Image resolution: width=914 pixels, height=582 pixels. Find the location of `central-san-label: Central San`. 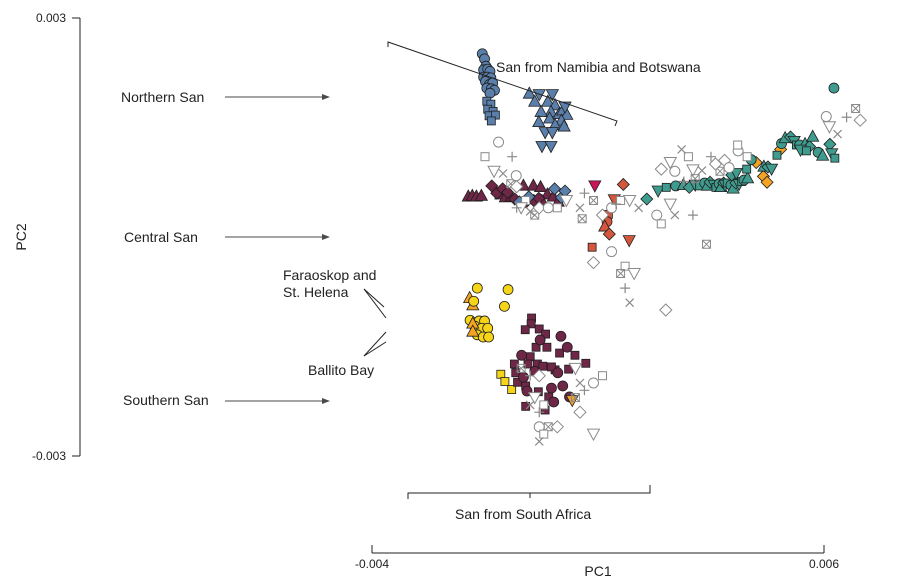

central-san-label: Central San is located at coordinates (161, 237).